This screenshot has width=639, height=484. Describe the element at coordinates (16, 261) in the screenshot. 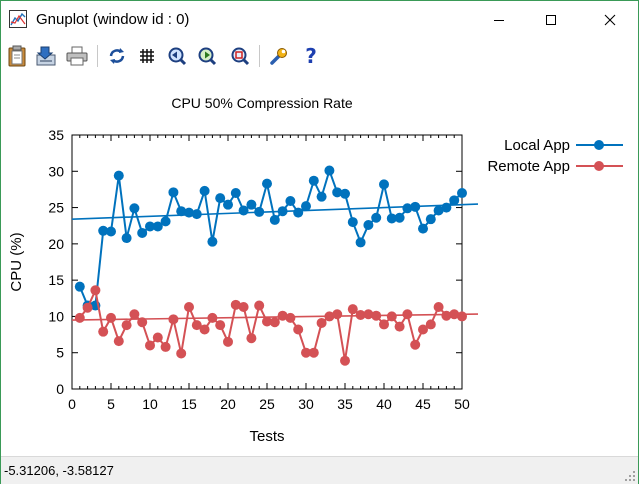

I see `y-axis-label: CPU (%)` at that location.